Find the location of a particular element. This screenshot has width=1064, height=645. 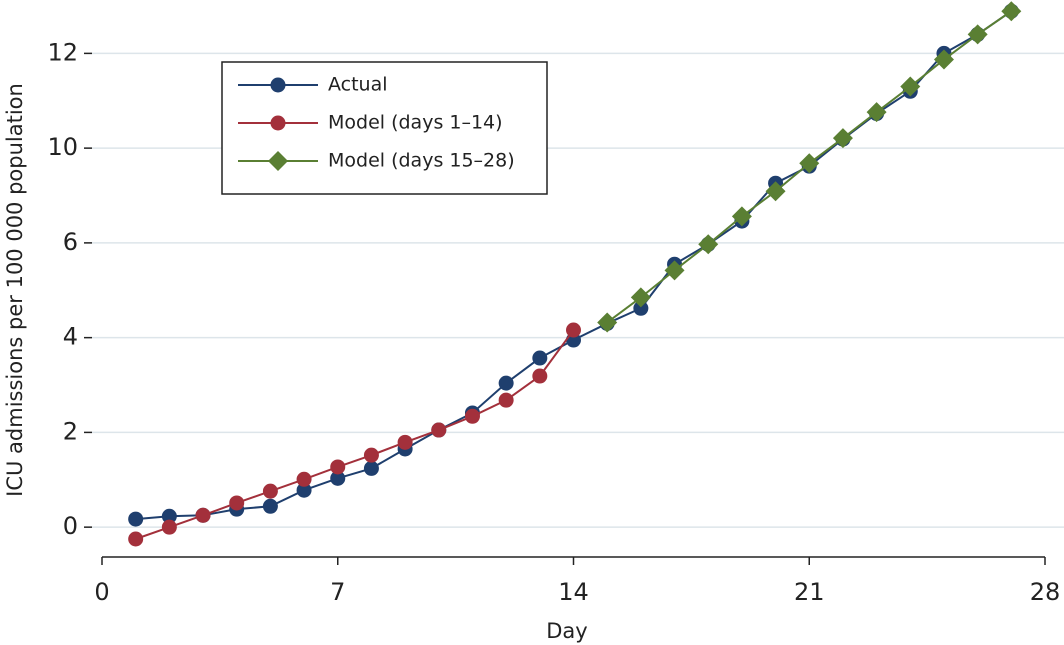

legend-label: Actual is located at coordinates (358, 85).